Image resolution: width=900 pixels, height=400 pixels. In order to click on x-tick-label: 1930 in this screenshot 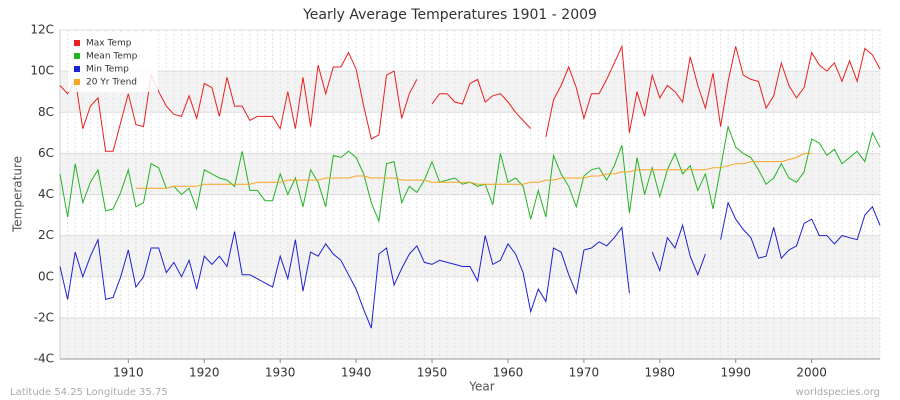, I will do `click(280, 373)`.